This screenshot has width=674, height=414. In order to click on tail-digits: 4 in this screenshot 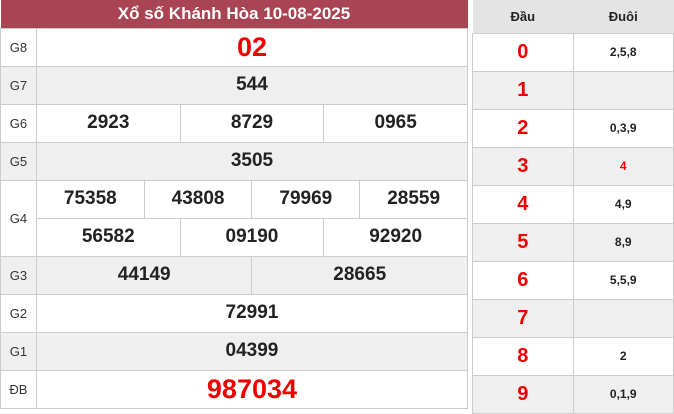, I will do `click(623, 166)`.